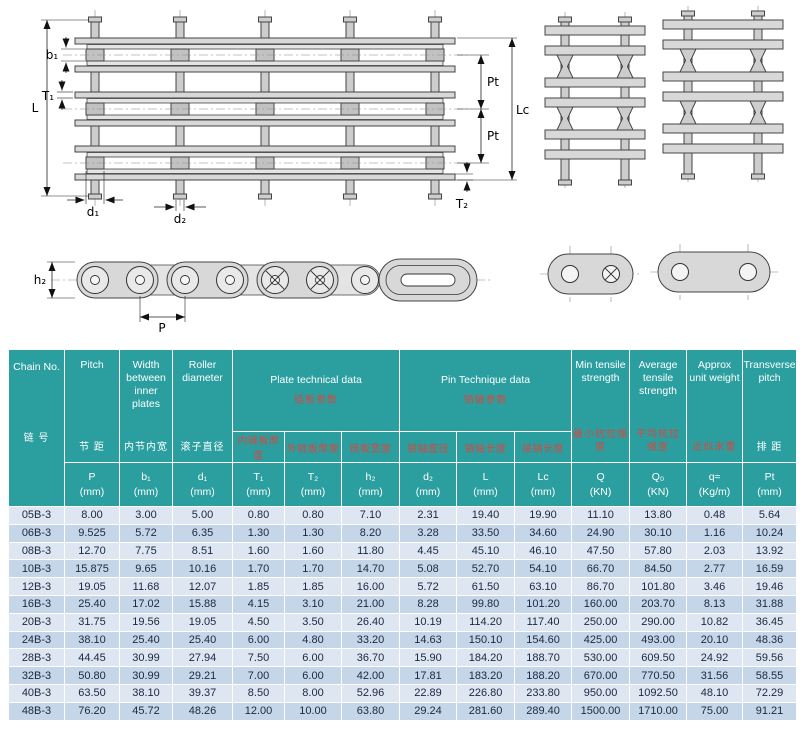  Describe the element at coordinates (601, 569) in the screenshot. I see `value-cell: 66.70` at that location.